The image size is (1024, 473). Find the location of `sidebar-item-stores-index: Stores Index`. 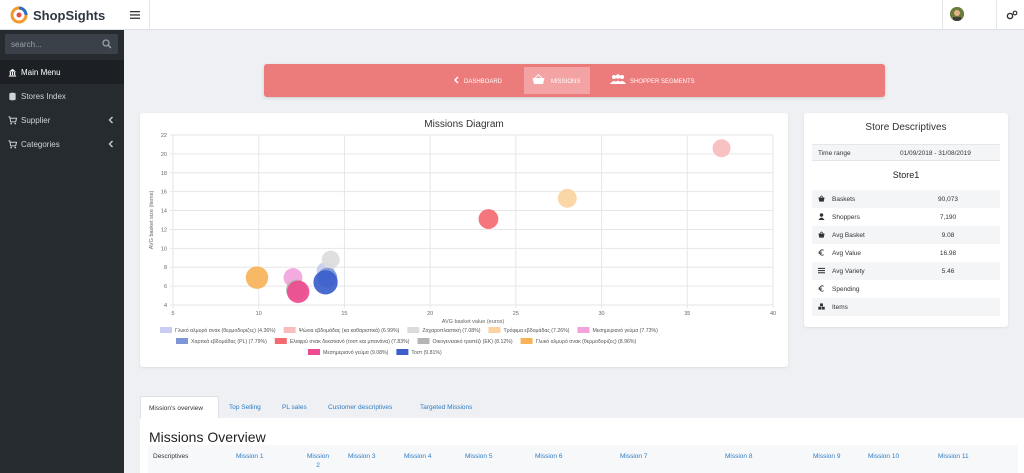

sidebar-item-stores-index: Stores Index is located at coordinates (62, 96).